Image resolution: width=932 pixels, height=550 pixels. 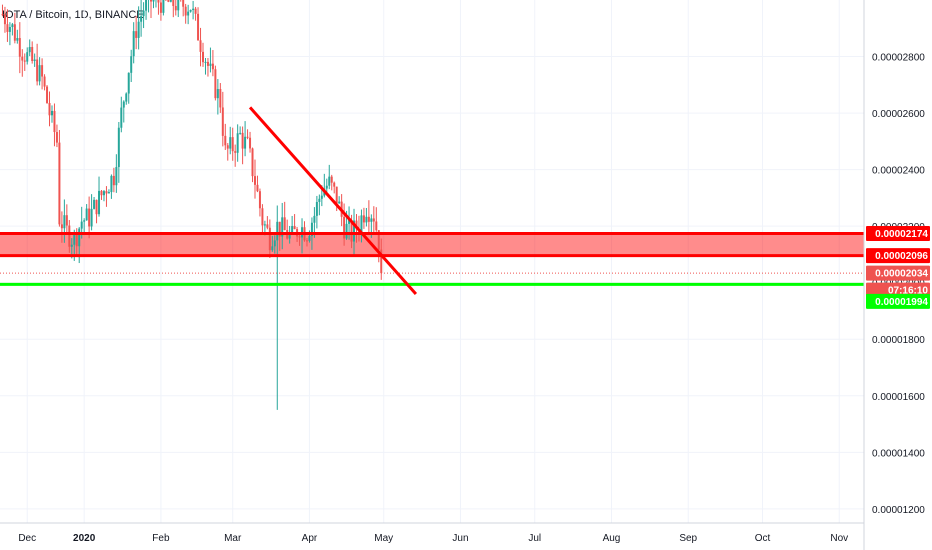 I want to click on trendline, so click(x=333, y=201).